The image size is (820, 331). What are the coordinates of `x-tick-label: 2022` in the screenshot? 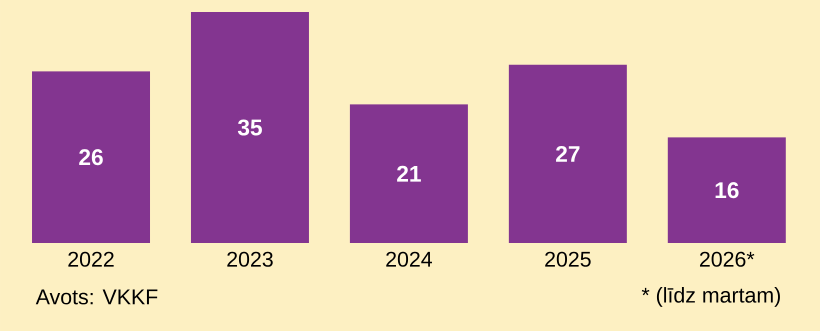 It's located at (91, 259).